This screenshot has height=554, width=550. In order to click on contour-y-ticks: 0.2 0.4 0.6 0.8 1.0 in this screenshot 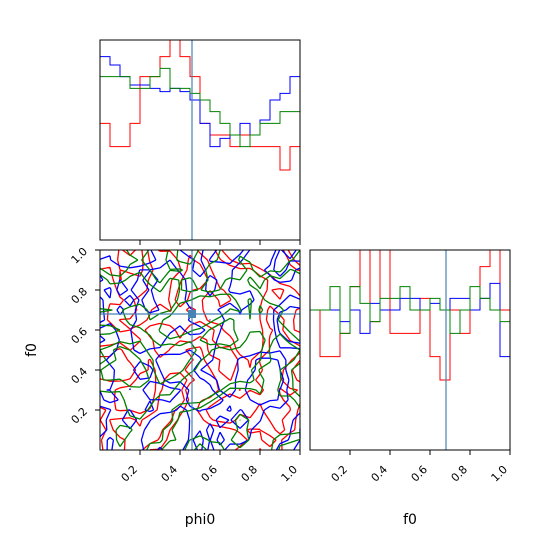, I will do `click(84, 336)`.